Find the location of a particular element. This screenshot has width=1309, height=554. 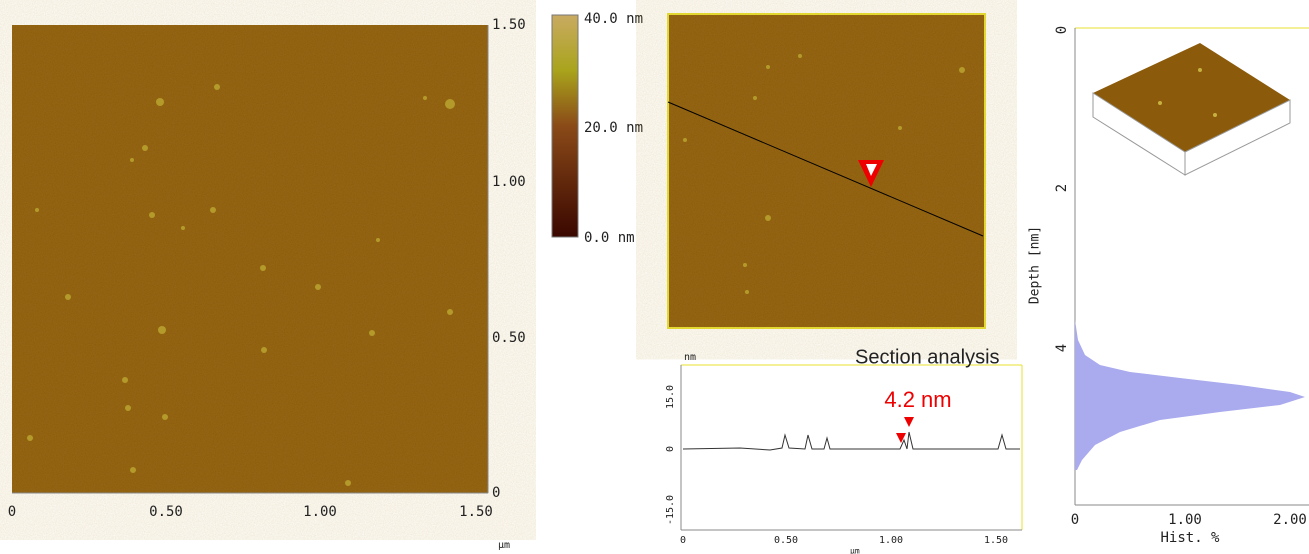

colorbar-label: 20.0 nm is located at coordinates (613, 128).